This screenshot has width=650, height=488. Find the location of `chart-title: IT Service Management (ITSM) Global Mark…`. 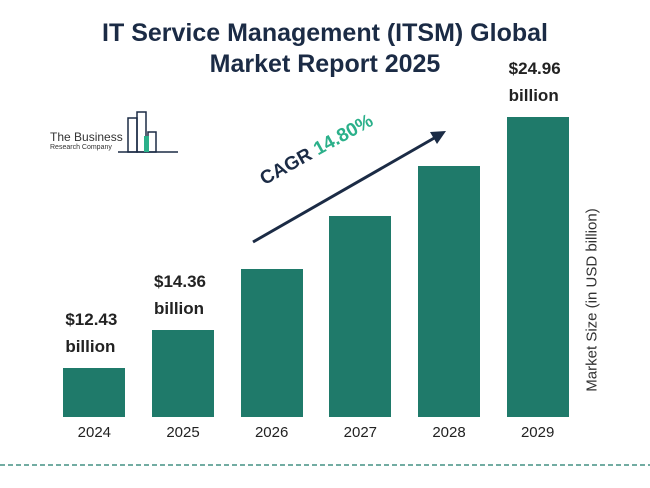

chart-title: IT Service Management (ITSM) Global Mark… is located at coordinates (325, 48).